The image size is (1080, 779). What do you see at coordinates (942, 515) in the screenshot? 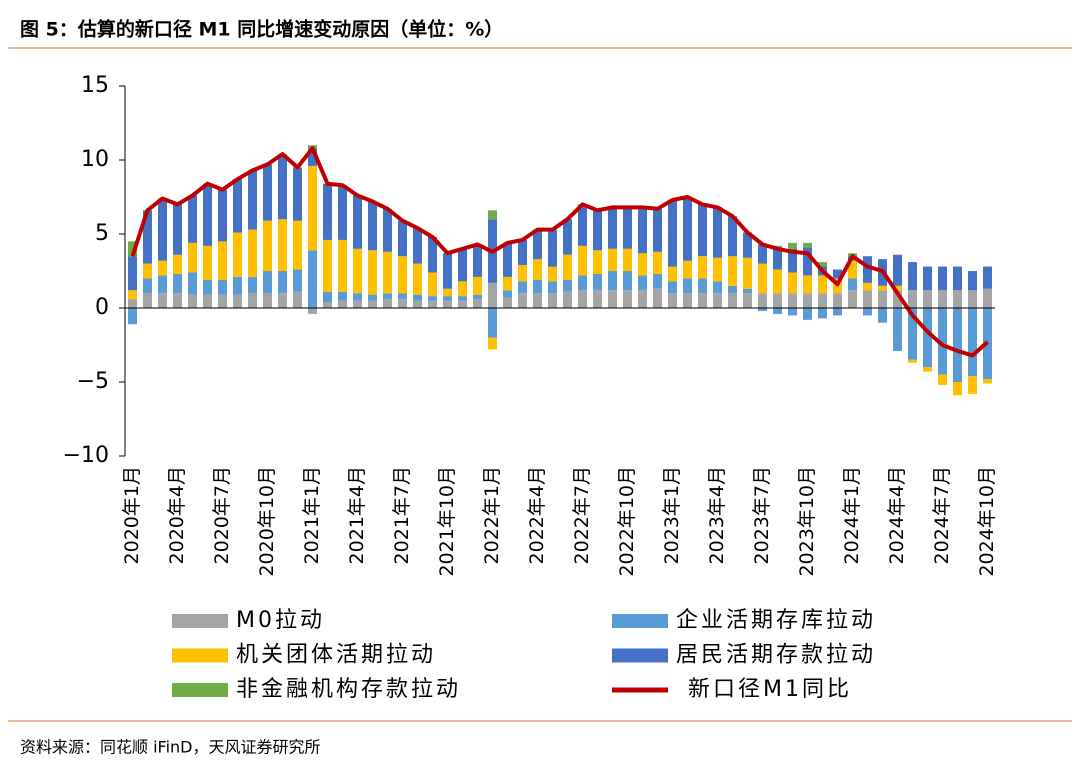
I see `x-tick-label: 2024年7月` at bounding box center [942, 515].